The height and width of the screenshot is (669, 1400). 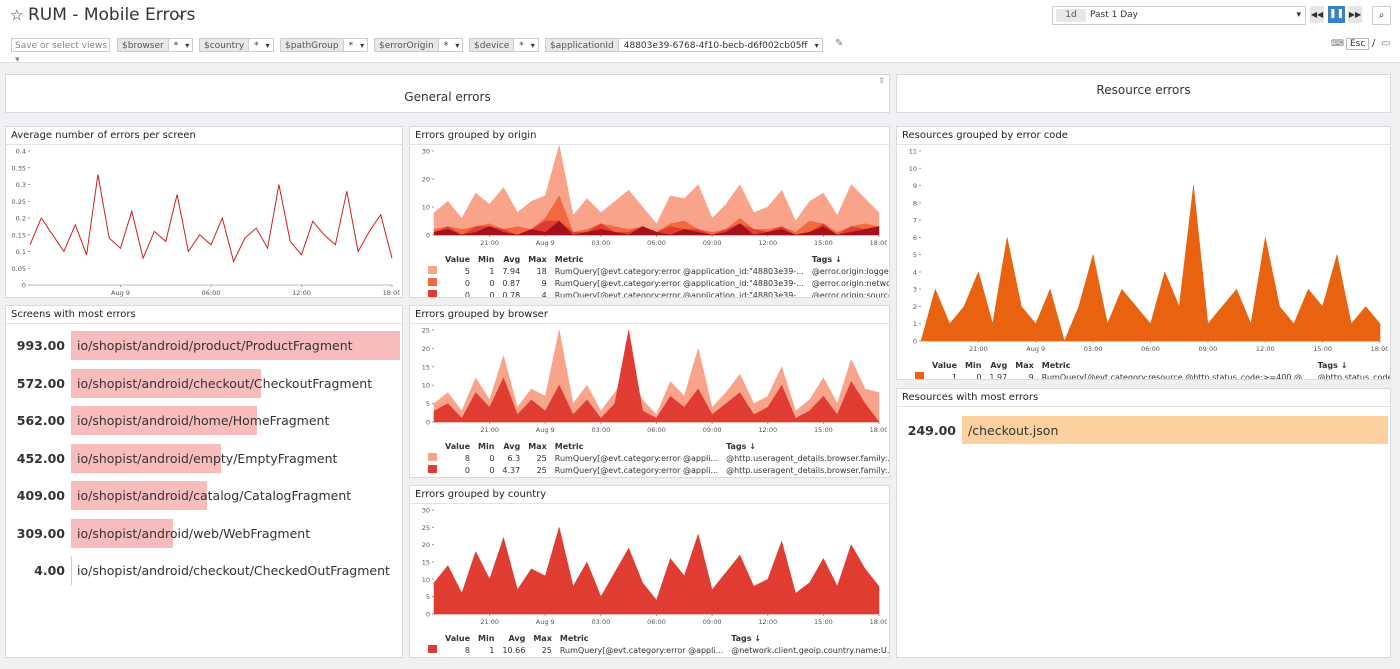 I want to click on title-menu: ⌄, so click(x=181, y=14).